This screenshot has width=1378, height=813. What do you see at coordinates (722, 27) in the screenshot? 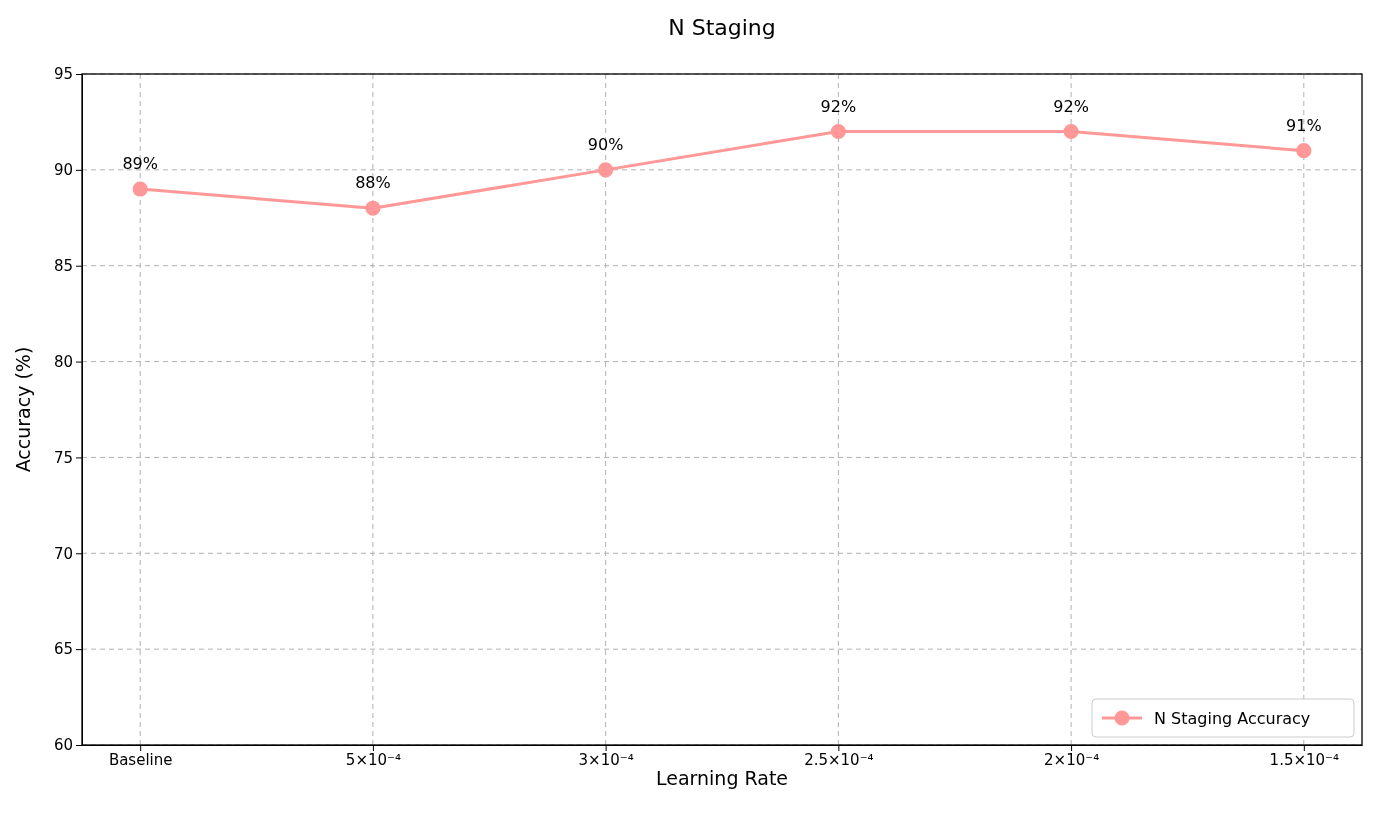
I see `chart-title: N Staging` at bounding box center [722, 27].